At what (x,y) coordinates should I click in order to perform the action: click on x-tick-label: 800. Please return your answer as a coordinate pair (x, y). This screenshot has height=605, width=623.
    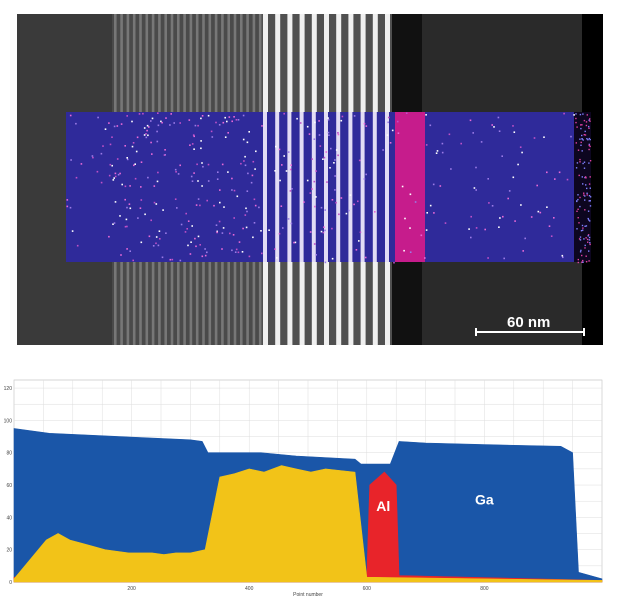
    Looking at the image, I should click on (484, 589).